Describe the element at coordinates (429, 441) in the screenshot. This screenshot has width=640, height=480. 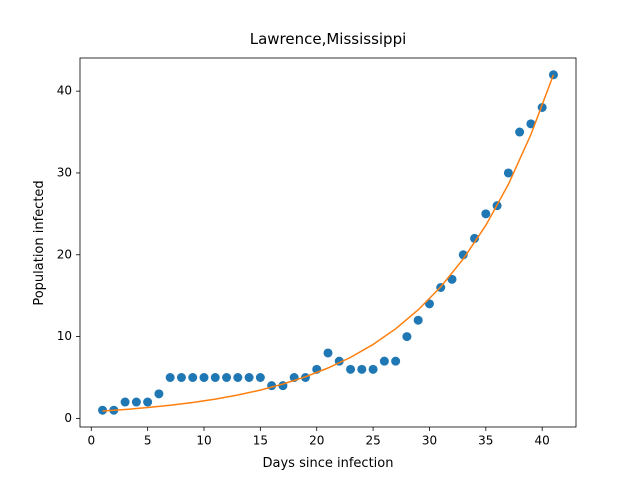
I see `x-tick-label: 30` at that location.